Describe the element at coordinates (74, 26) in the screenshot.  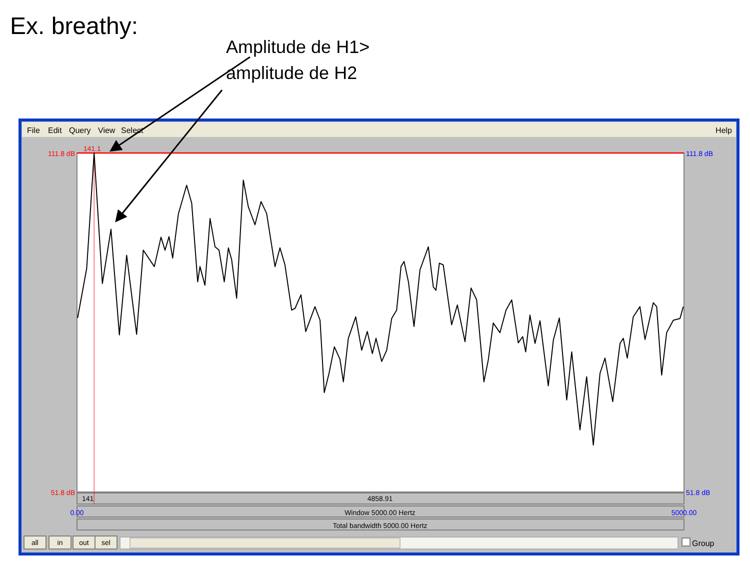
I see `chart-title: Ex. breathy:` at that location.